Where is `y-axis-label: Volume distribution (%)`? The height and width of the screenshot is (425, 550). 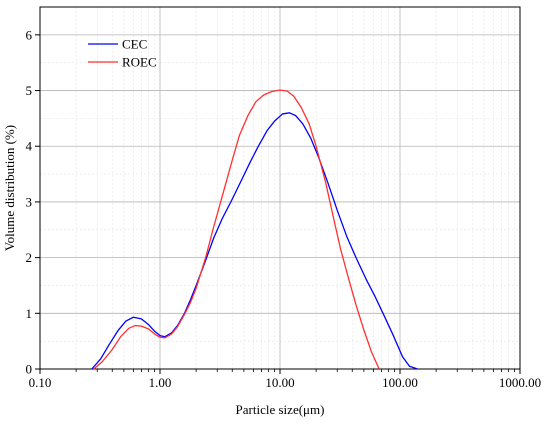
y-axis-label: Volume distribution (%) is located at coordinates (9, 188).